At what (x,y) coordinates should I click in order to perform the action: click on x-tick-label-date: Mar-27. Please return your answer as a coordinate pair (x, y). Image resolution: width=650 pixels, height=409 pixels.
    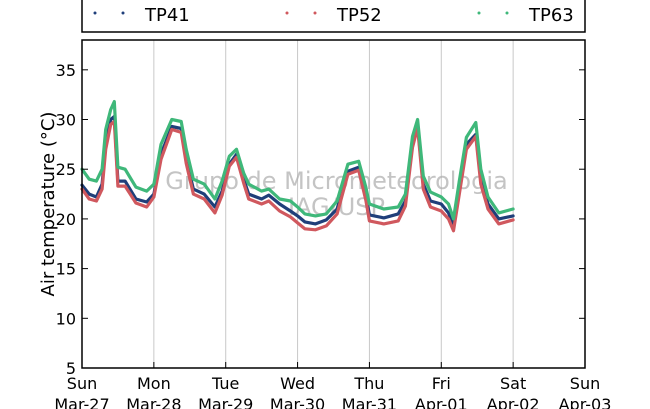
    Looking at the image, I should click on (81, 402).